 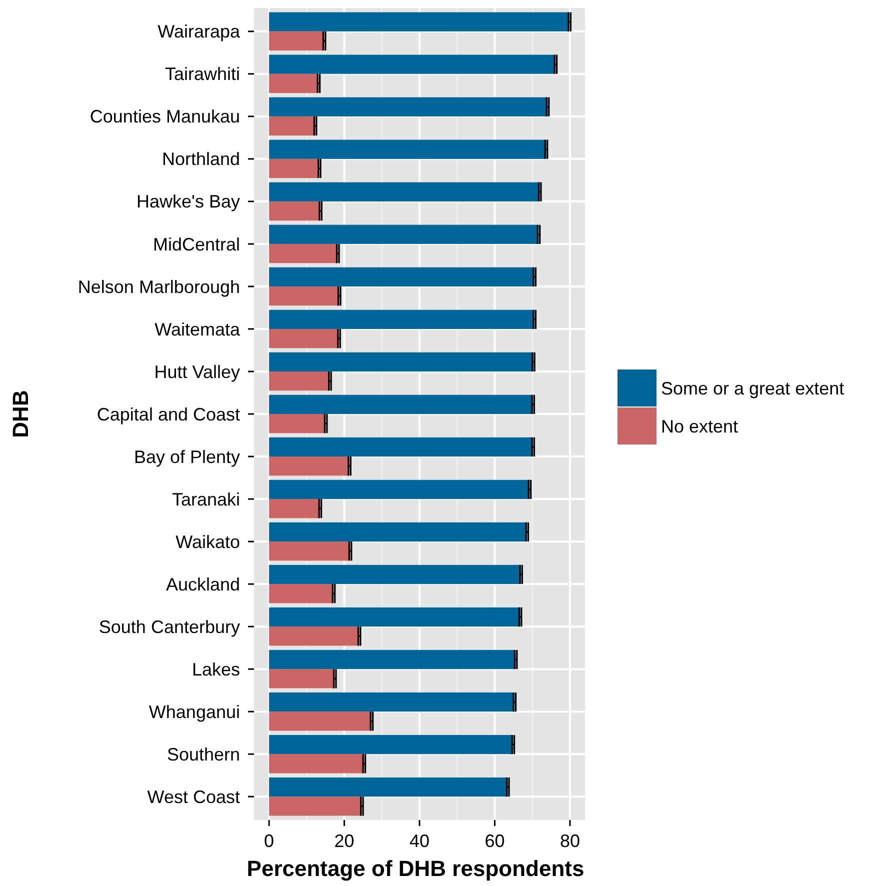 What do you see at coordinates (494, 841) in the screenshot?
I see `x-tick-label: 60` at bounding box center [494, 841].